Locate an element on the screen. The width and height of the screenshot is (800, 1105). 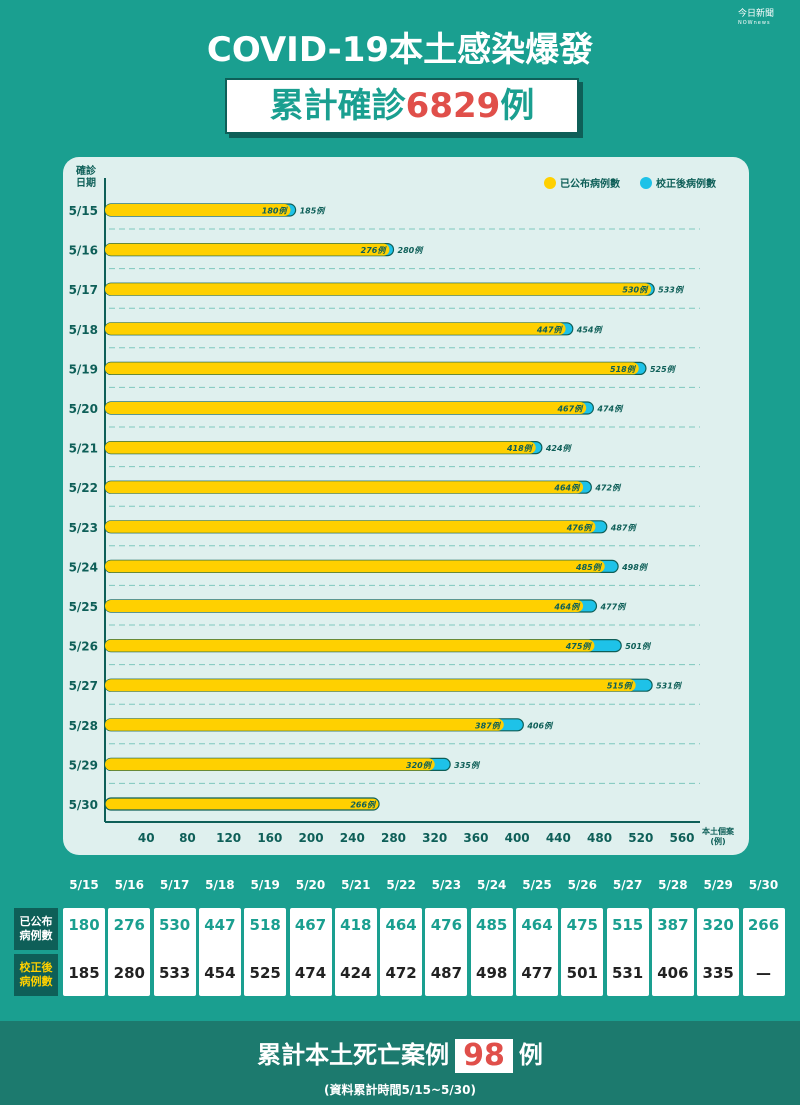
data-label-corrected: 474例 is located at coordinates (610, 409).